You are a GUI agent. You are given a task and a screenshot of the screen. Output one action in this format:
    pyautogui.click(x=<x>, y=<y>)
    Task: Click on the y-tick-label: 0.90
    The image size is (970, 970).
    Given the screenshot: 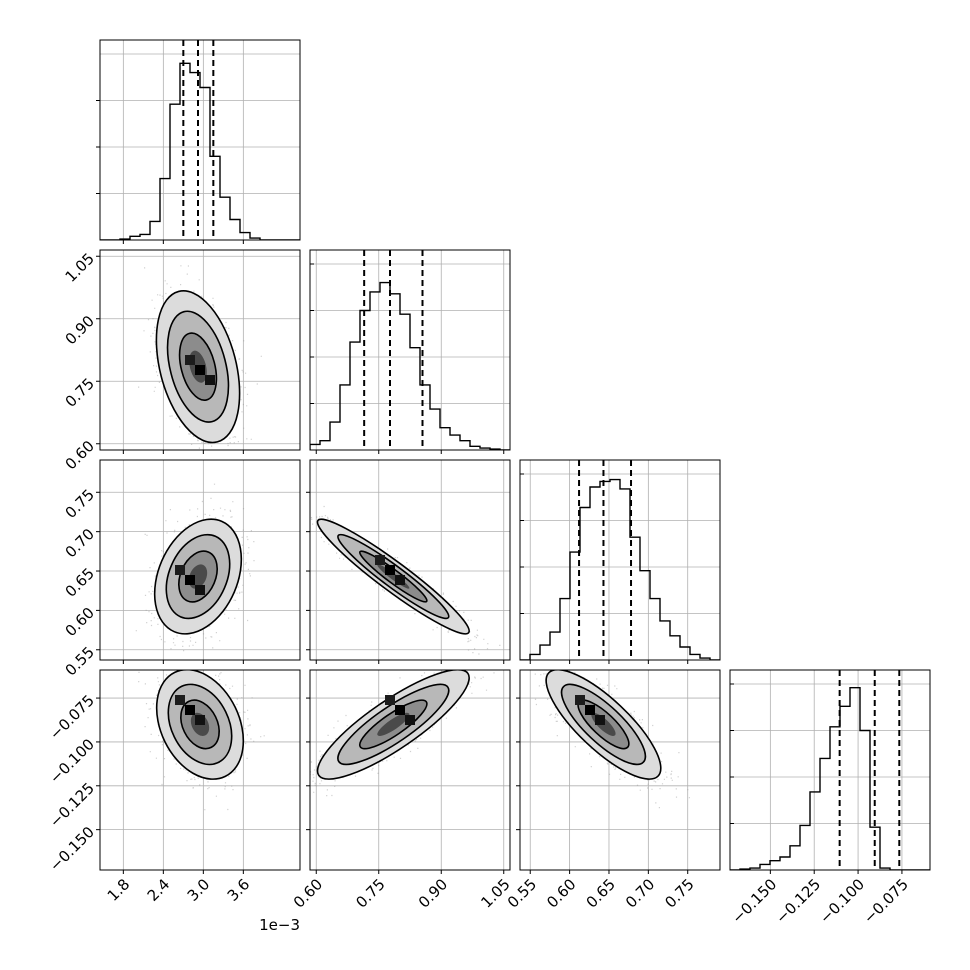 What is the action you would take?
    pyautogui.click(x=80, y=330)
    